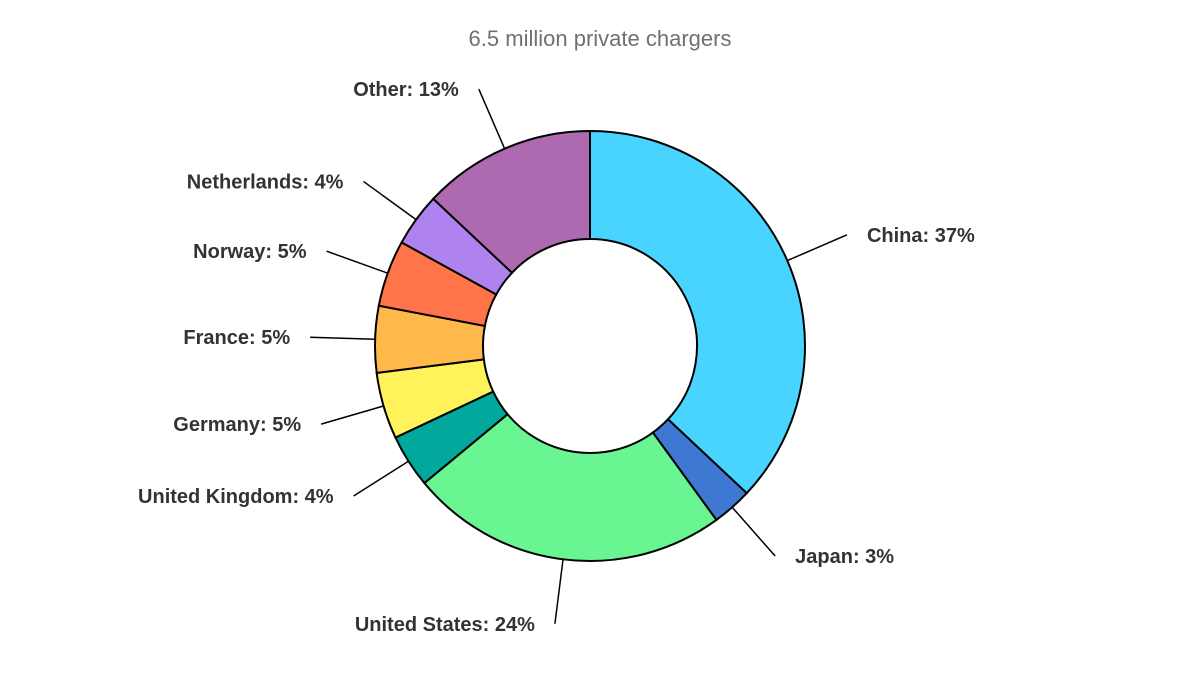 This screenshot has height=700, width=1200. What do you see at coordinates (236, 338) in the screenshot?
I see `label-france: France: 5%` at bounding box center [236, 338].